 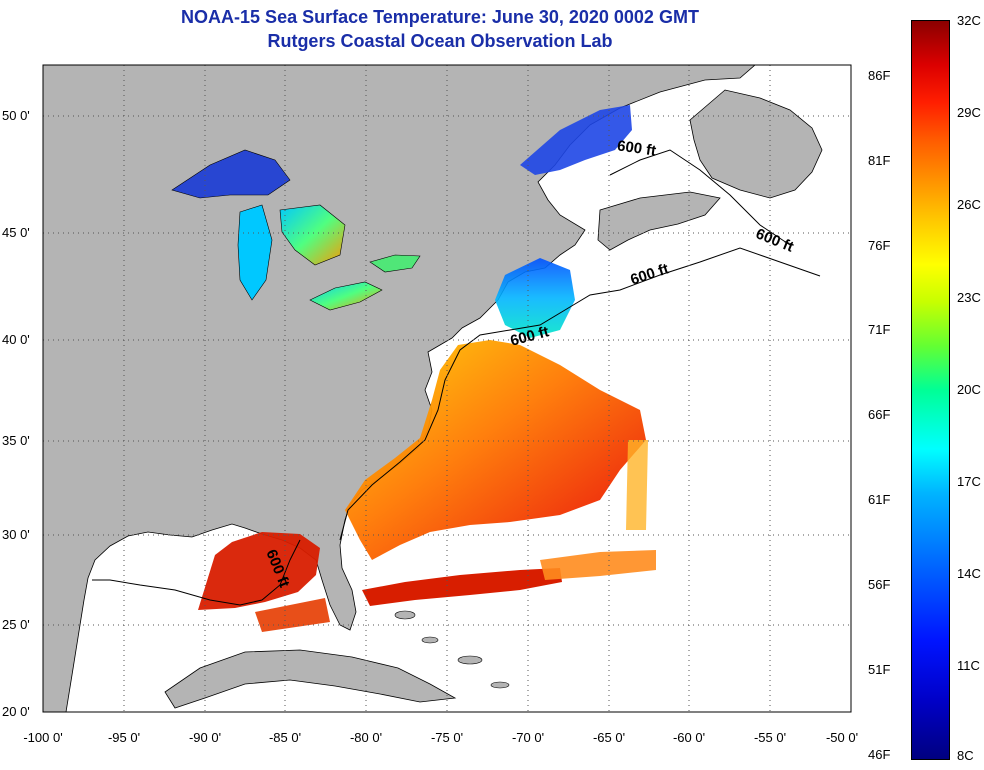 I want to click on sst-east-band, so click(x=598, y=565).